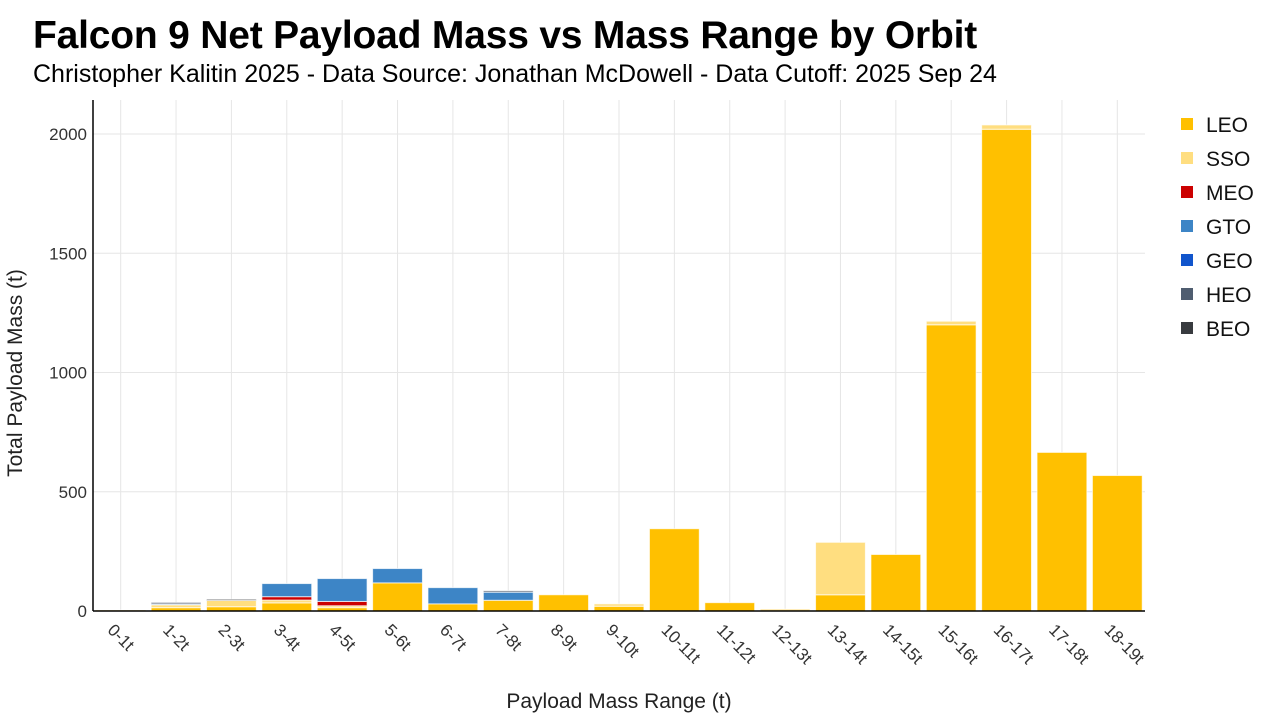  Describe the element at coordinates (1006, 370) in the screenshot. I see `bar-leo-16-17t` at that location.